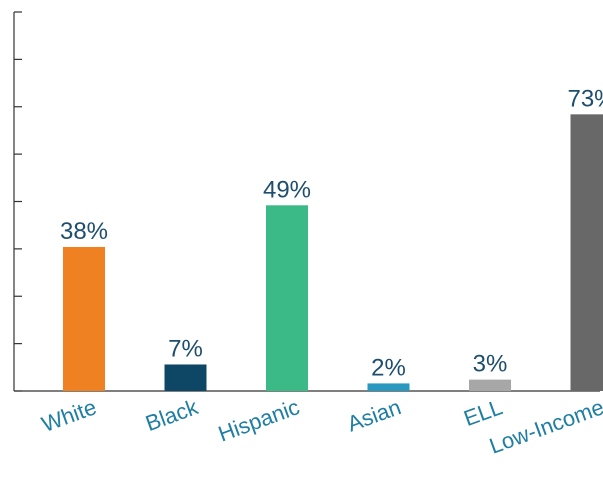 The height and width of the screenshot is (485, 603). I want to click on category-label: ELL, so click(482, 412).